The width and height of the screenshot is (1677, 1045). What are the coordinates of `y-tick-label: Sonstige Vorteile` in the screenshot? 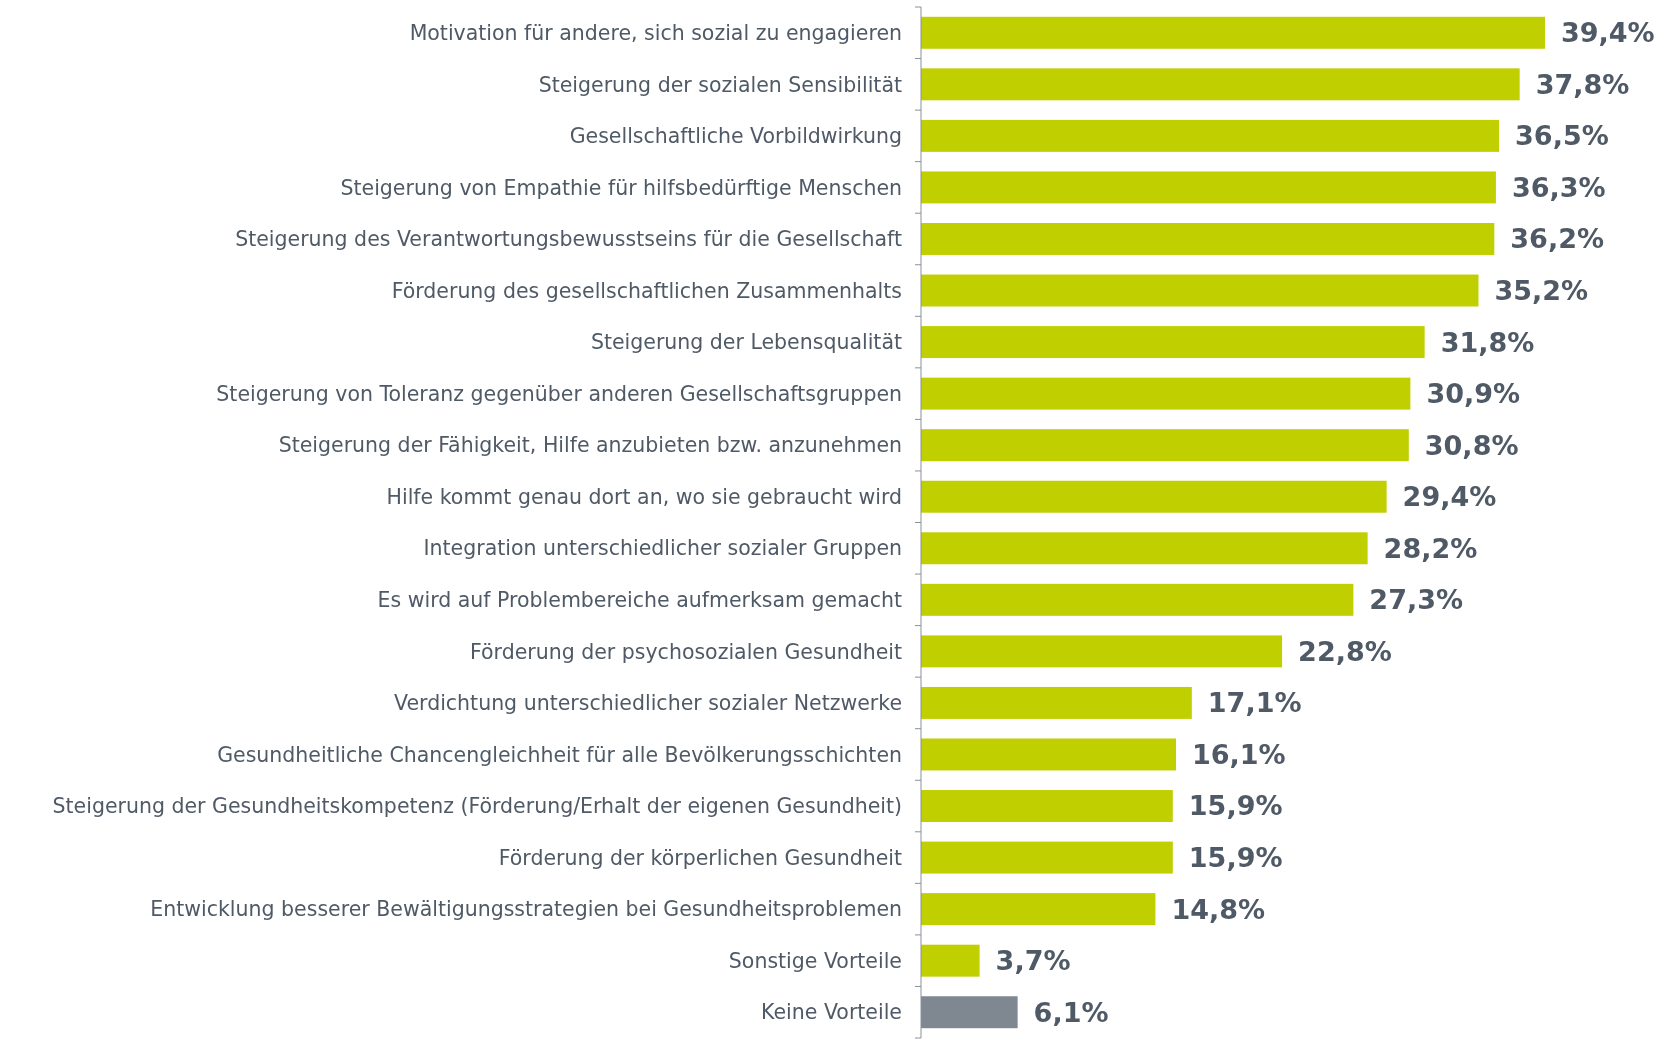 It's located at (815, 960).